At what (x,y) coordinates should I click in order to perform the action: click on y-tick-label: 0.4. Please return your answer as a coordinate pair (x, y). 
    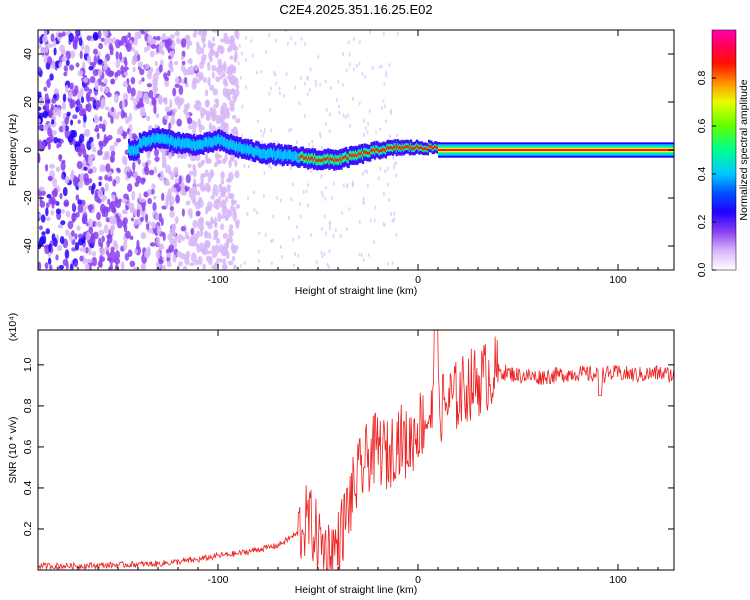
    Looking at the image, I should click on (28, 487).